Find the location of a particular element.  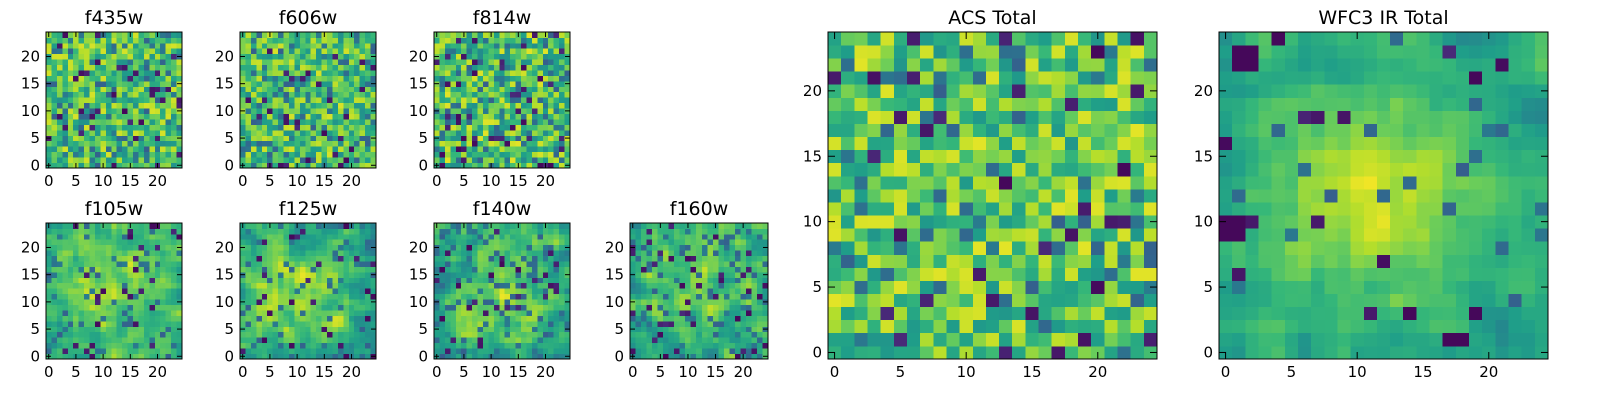

heatmap-cells is located at coordinates (308, 100).